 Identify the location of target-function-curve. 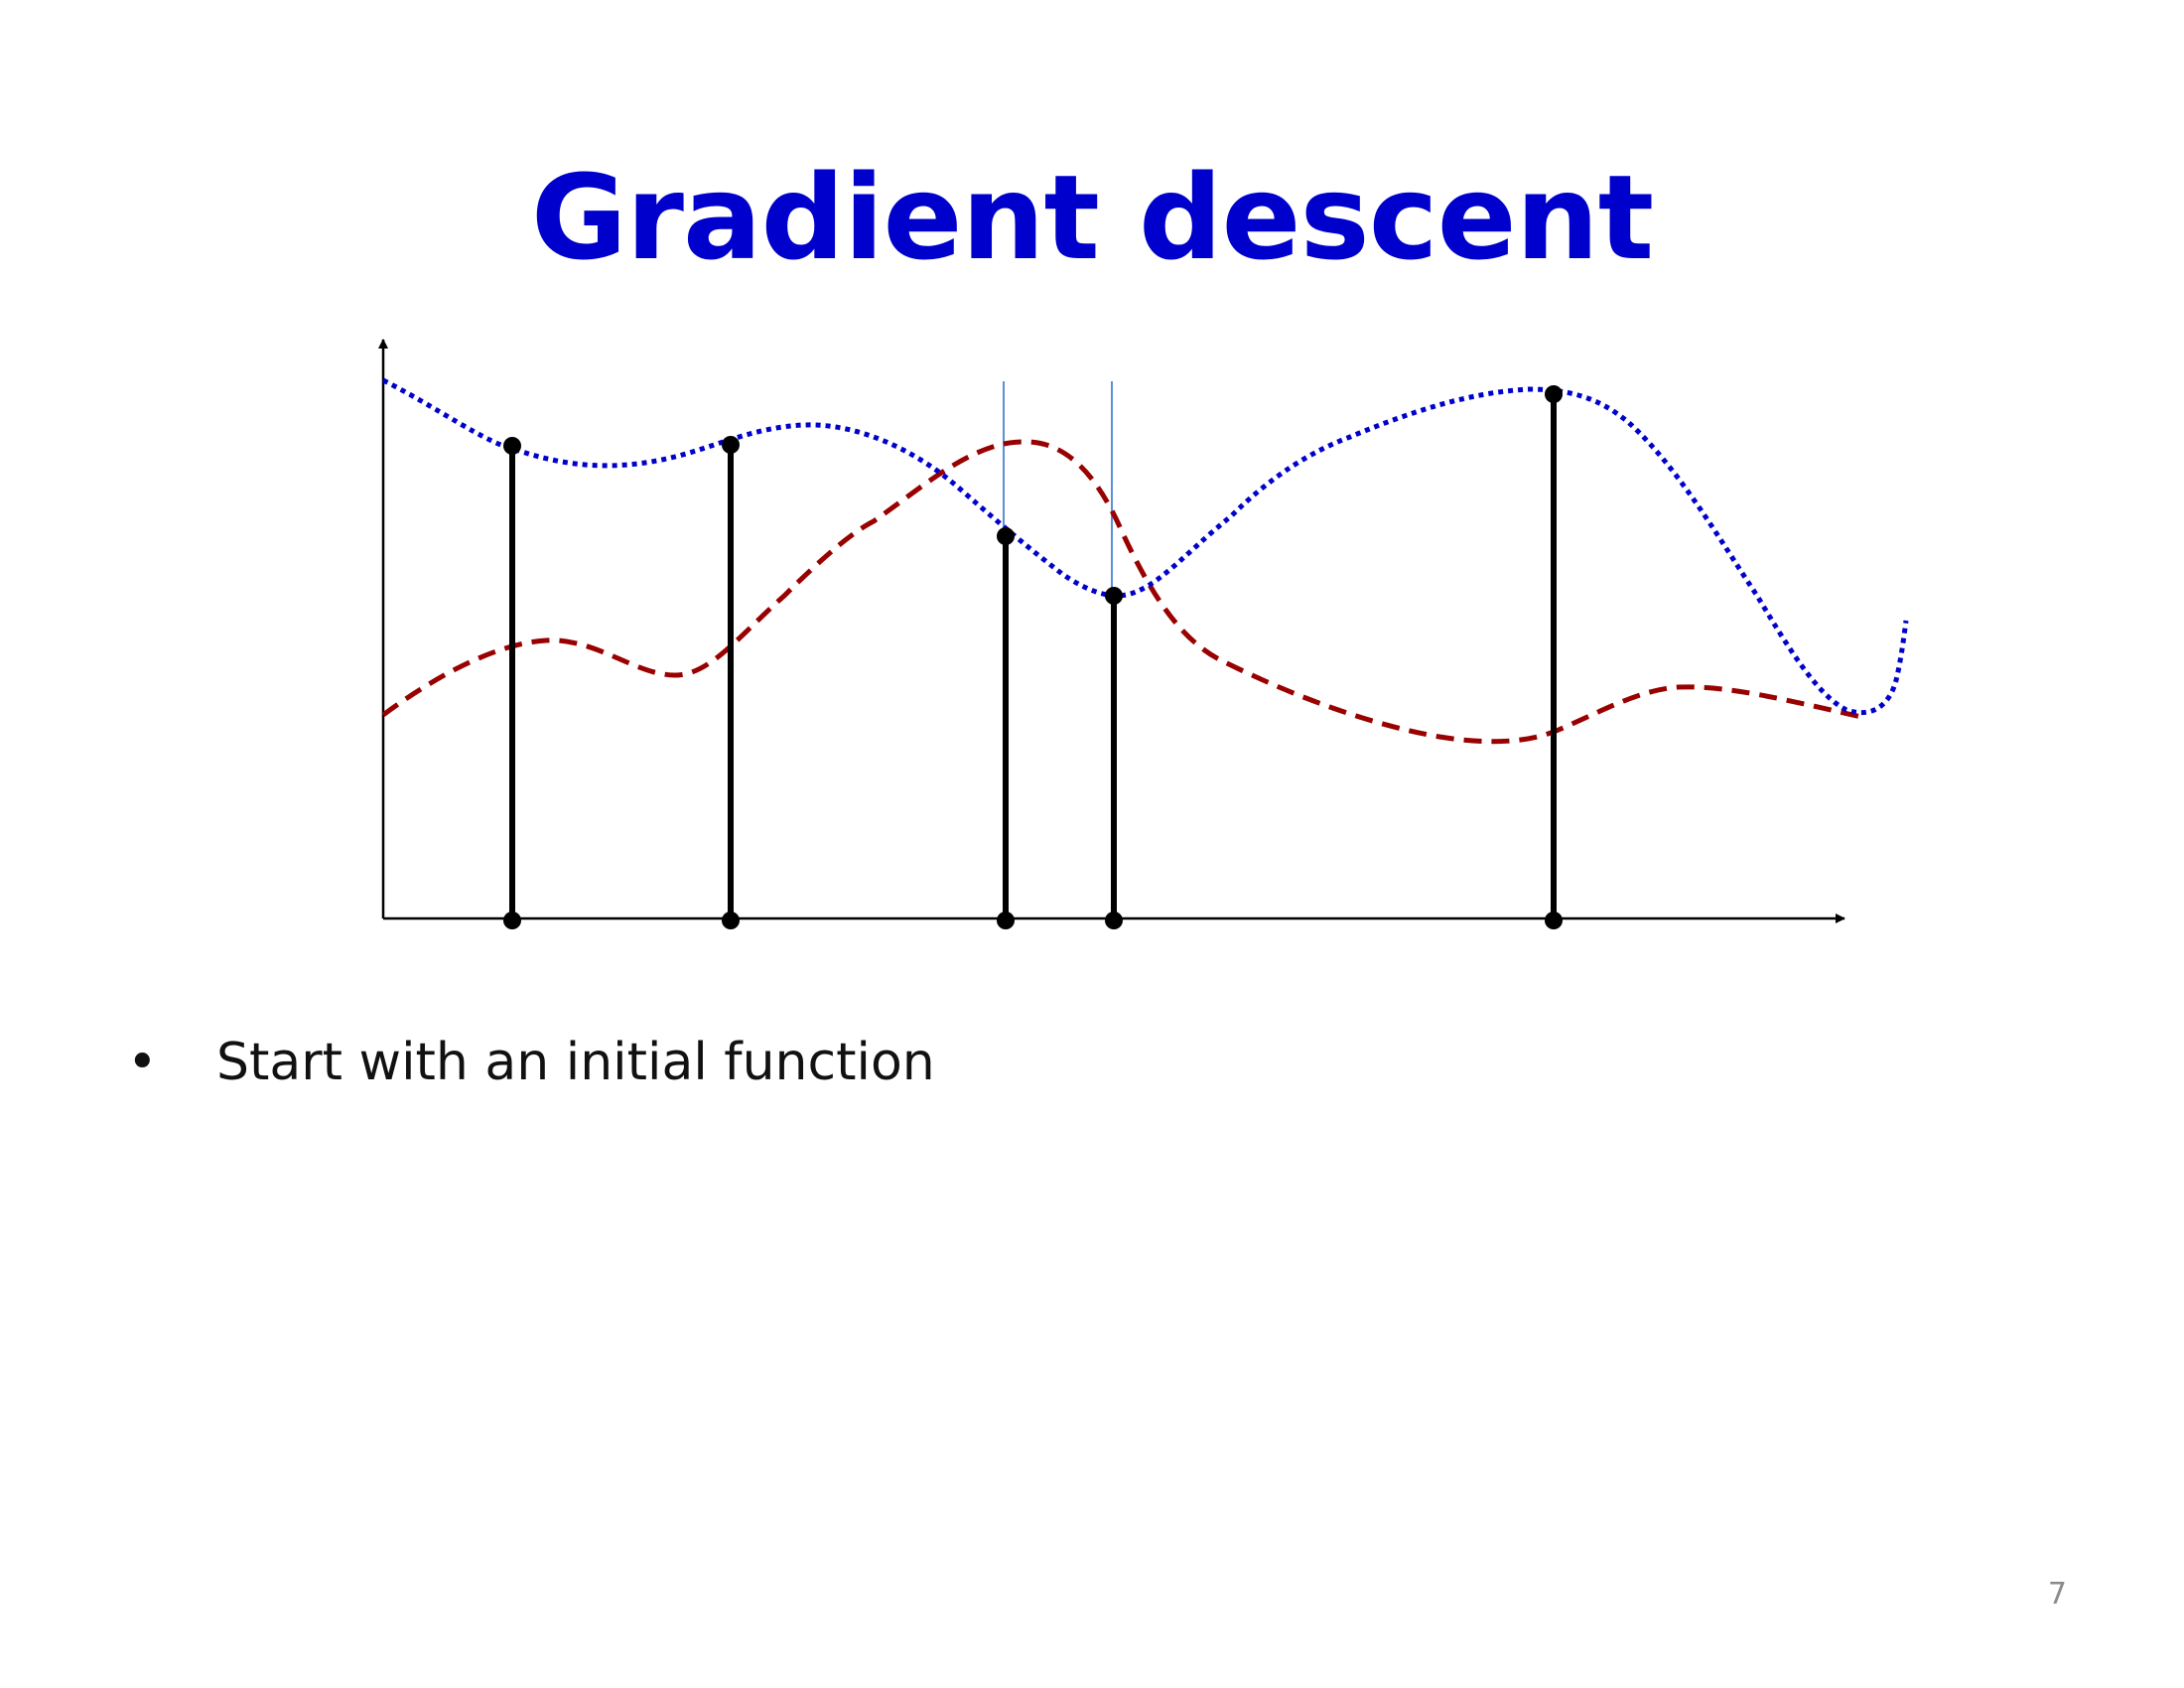
(1145, 546).